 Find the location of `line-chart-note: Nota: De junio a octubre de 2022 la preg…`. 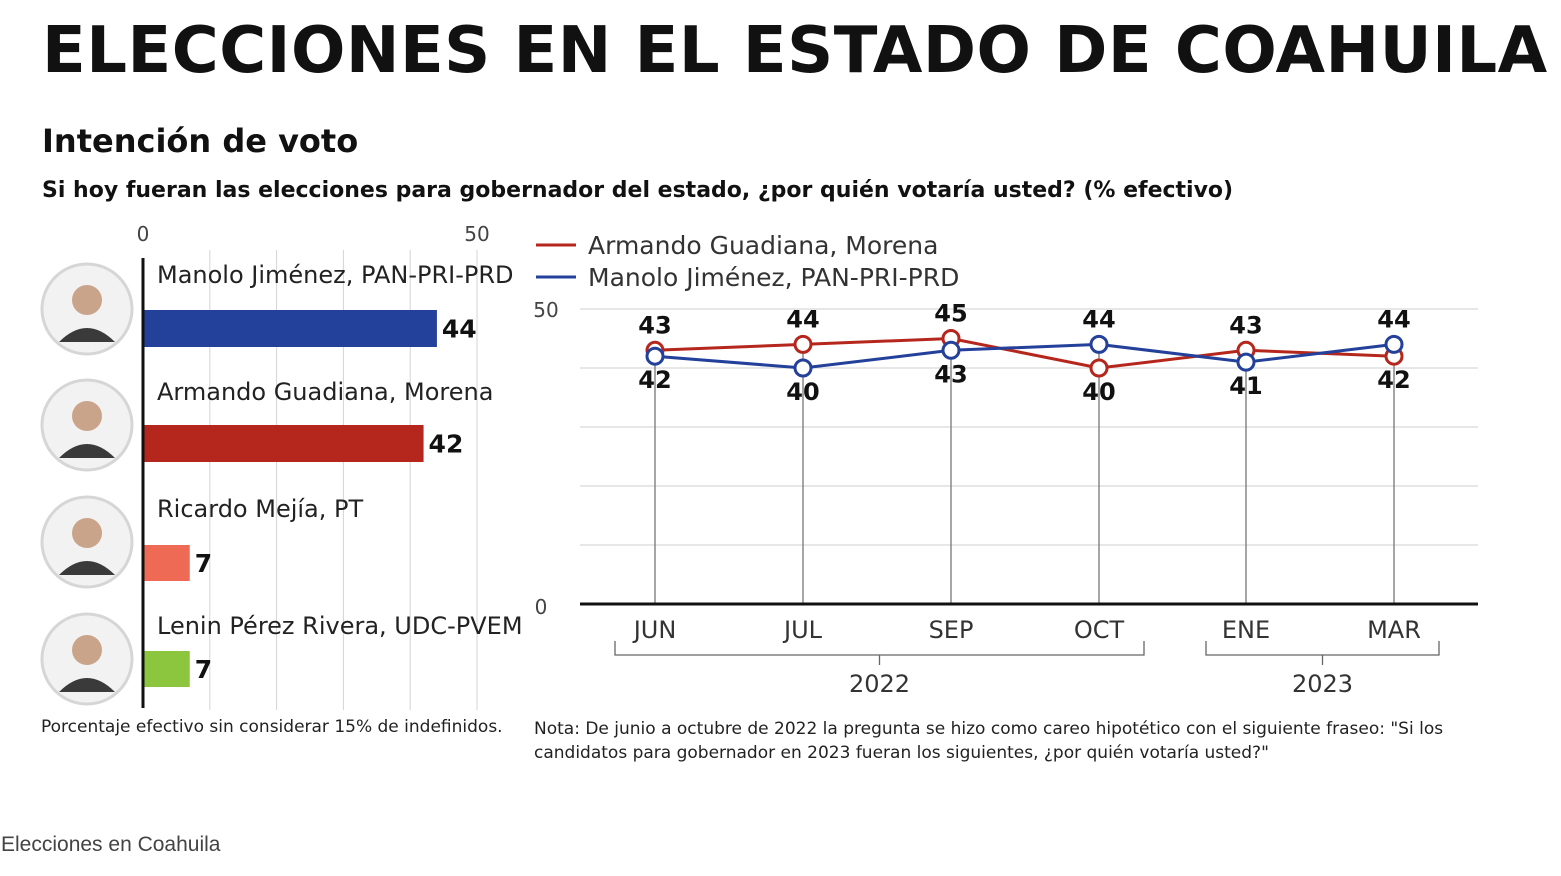

line-chart-note: Nota: De junio a octubre de 2022 la preg… is located at coordinates (989, 741).